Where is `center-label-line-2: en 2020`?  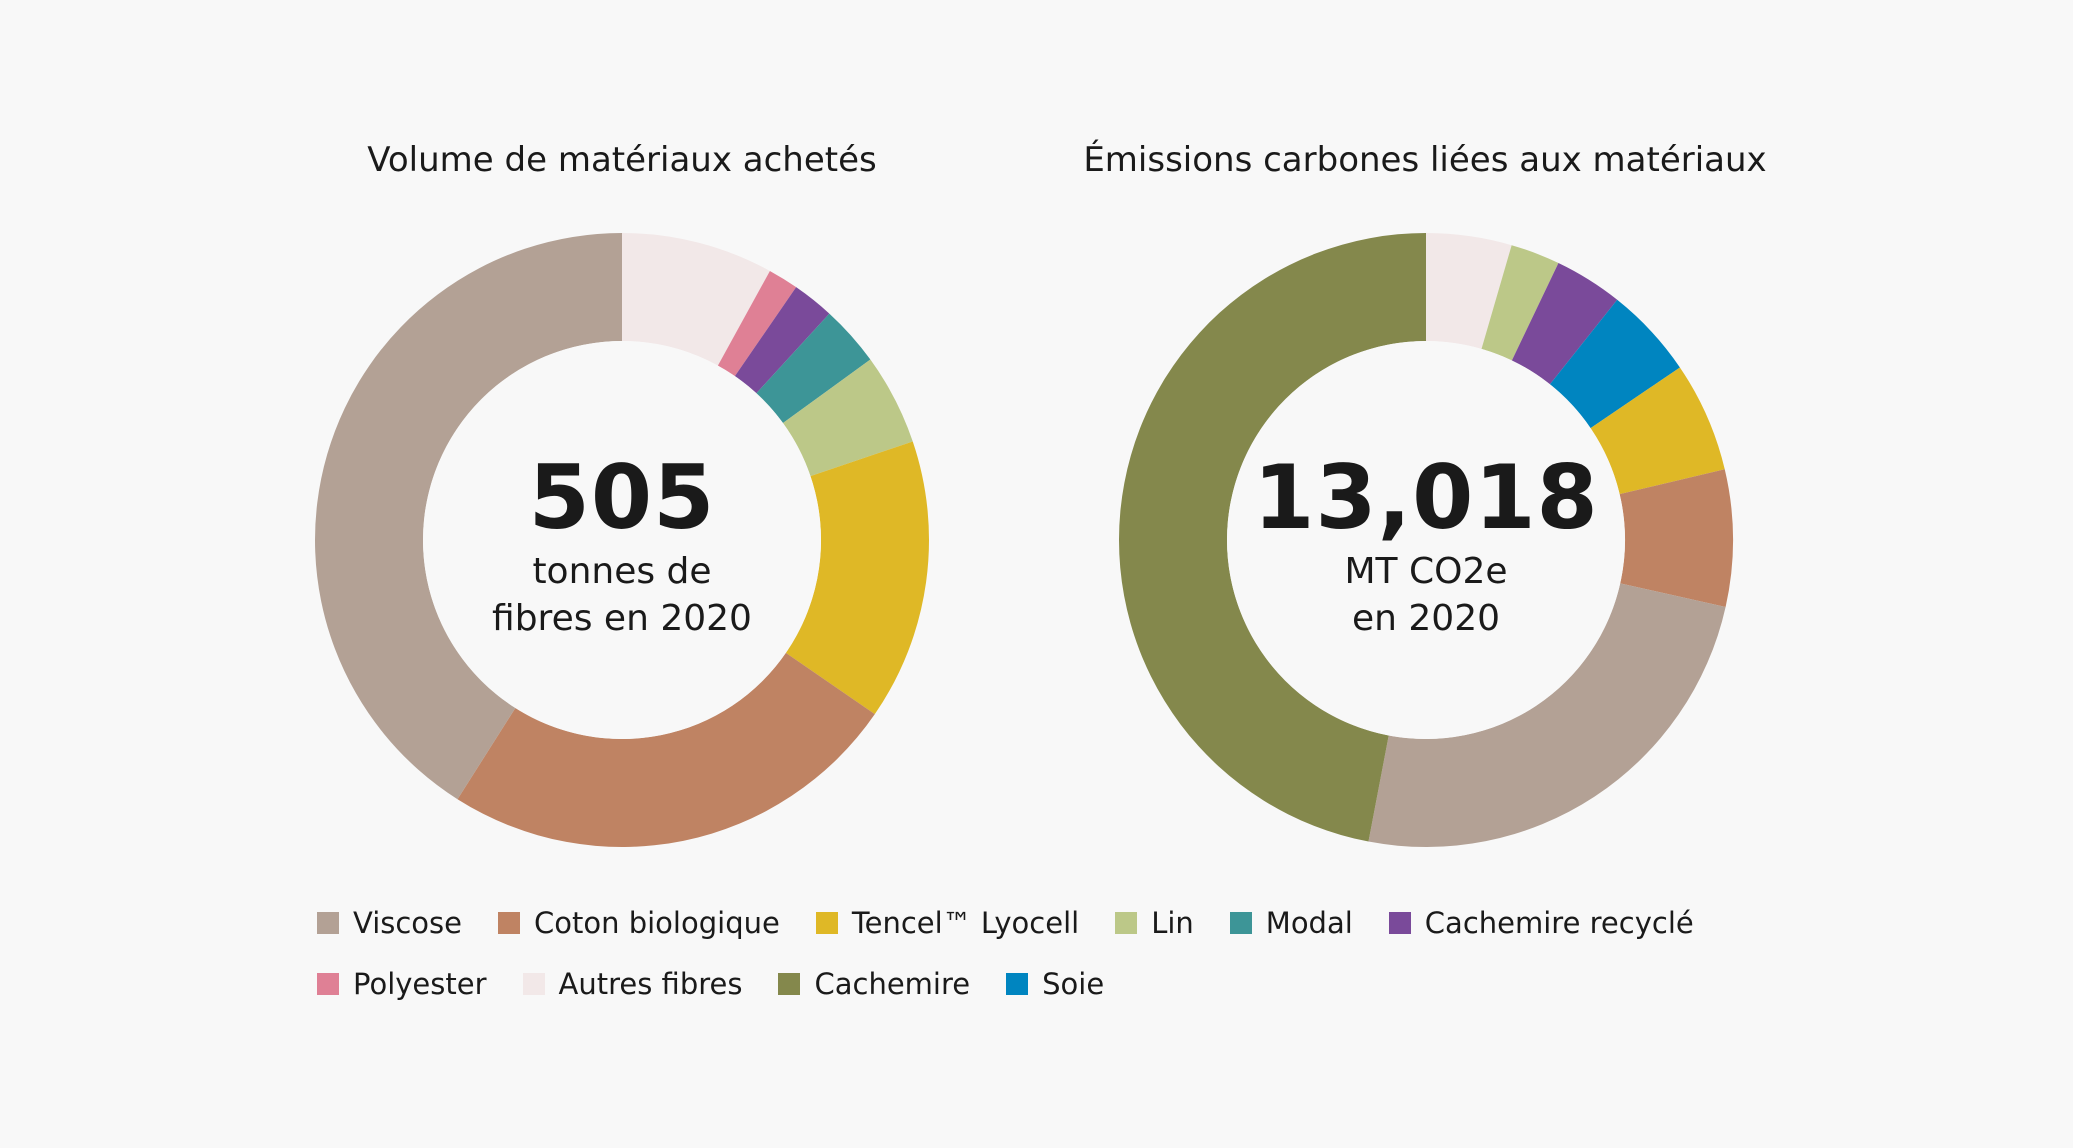
center-label-line-2: en 2020 is located at coordinates (1426, 618).